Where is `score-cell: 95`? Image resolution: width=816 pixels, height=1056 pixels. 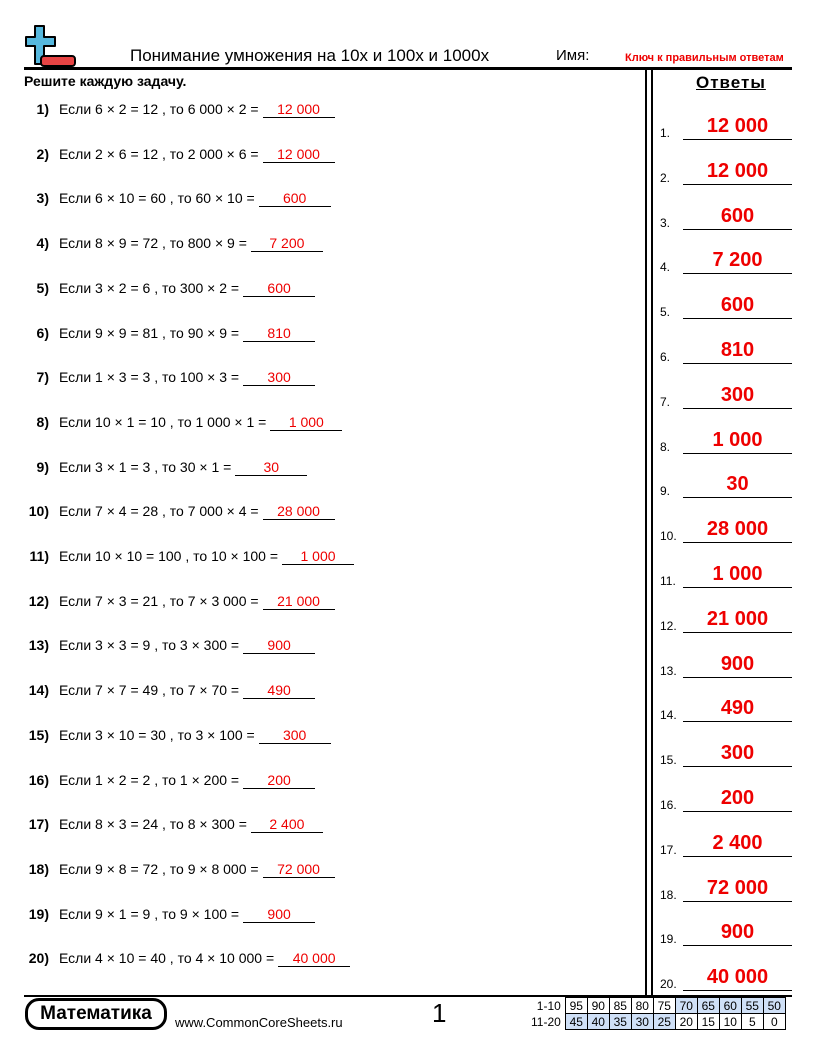 score-cell: 95 is located at coordinates (576, 1005).